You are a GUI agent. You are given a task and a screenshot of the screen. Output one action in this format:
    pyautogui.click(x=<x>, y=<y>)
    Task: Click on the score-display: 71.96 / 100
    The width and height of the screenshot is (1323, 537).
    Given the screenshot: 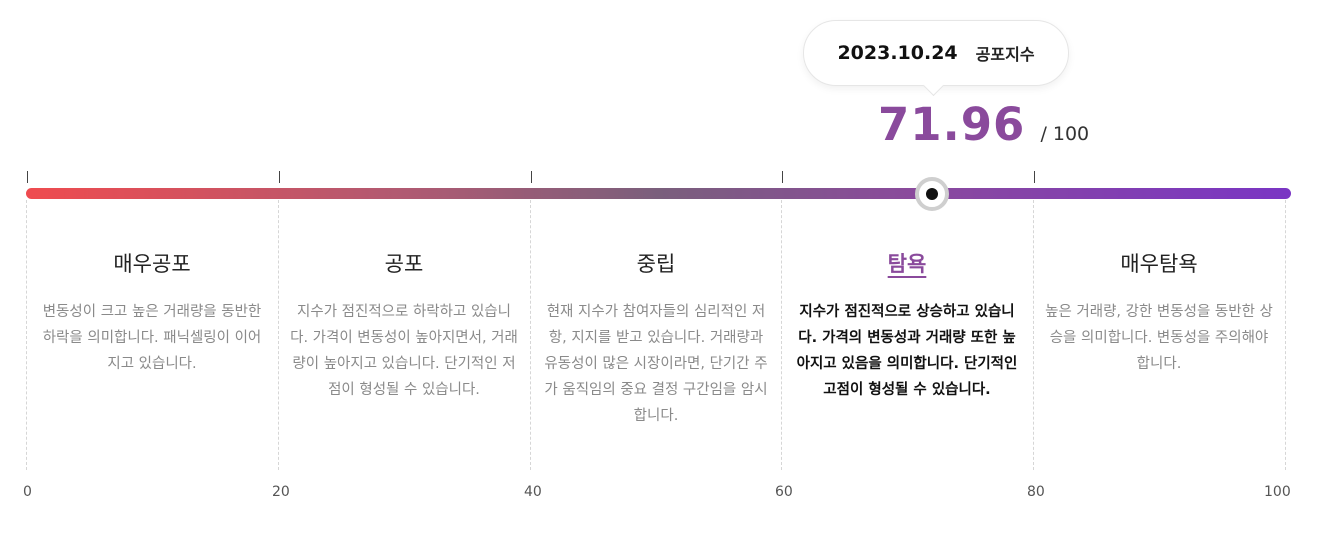 What is the action you would take?
    pyautogui.click(x=983, y=128)
    